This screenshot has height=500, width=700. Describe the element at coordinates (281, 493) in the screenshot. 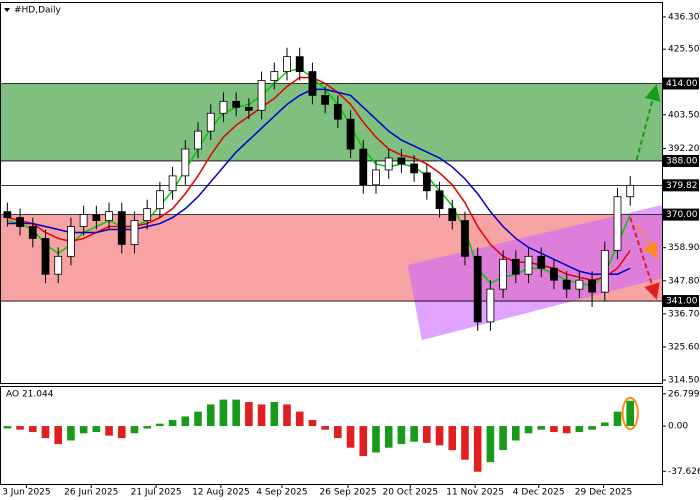

I see `x-tick-label: 4 Sep 2025` at that location.